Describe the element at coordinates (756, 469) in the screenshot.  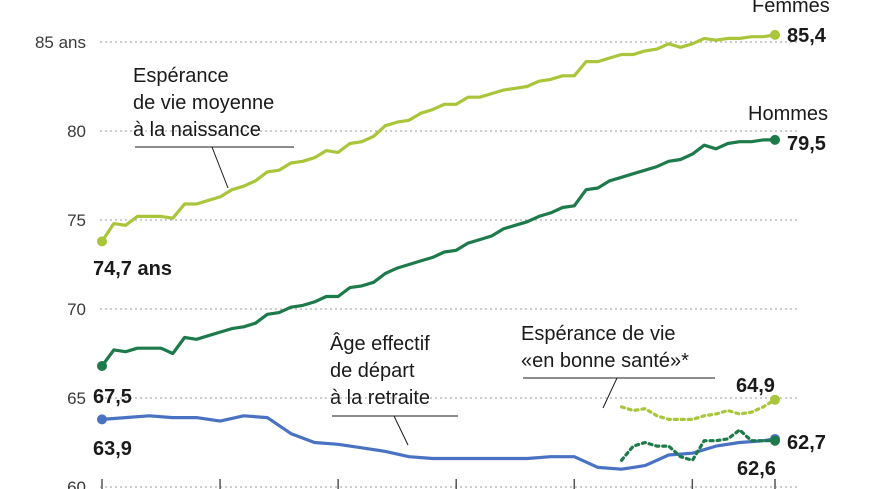
I see `end-label-healthy-hommes: 62,6` at that location.